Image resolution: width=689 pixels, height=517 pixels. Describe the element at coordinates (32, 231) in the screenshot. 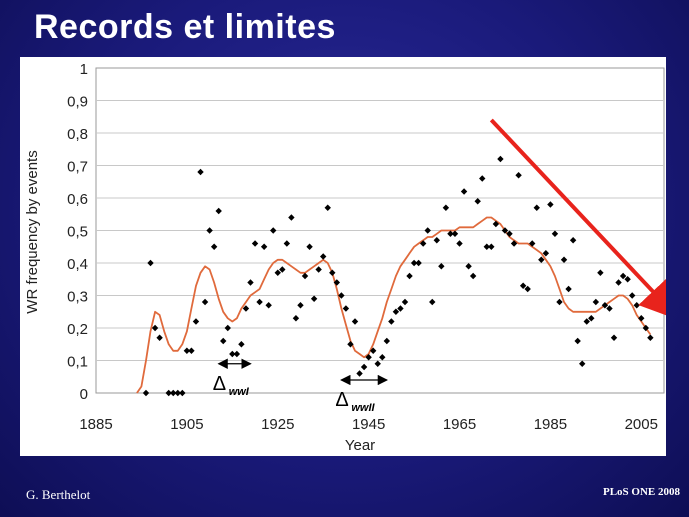

I see `y-axis-label: WR frequency by events` at that location.